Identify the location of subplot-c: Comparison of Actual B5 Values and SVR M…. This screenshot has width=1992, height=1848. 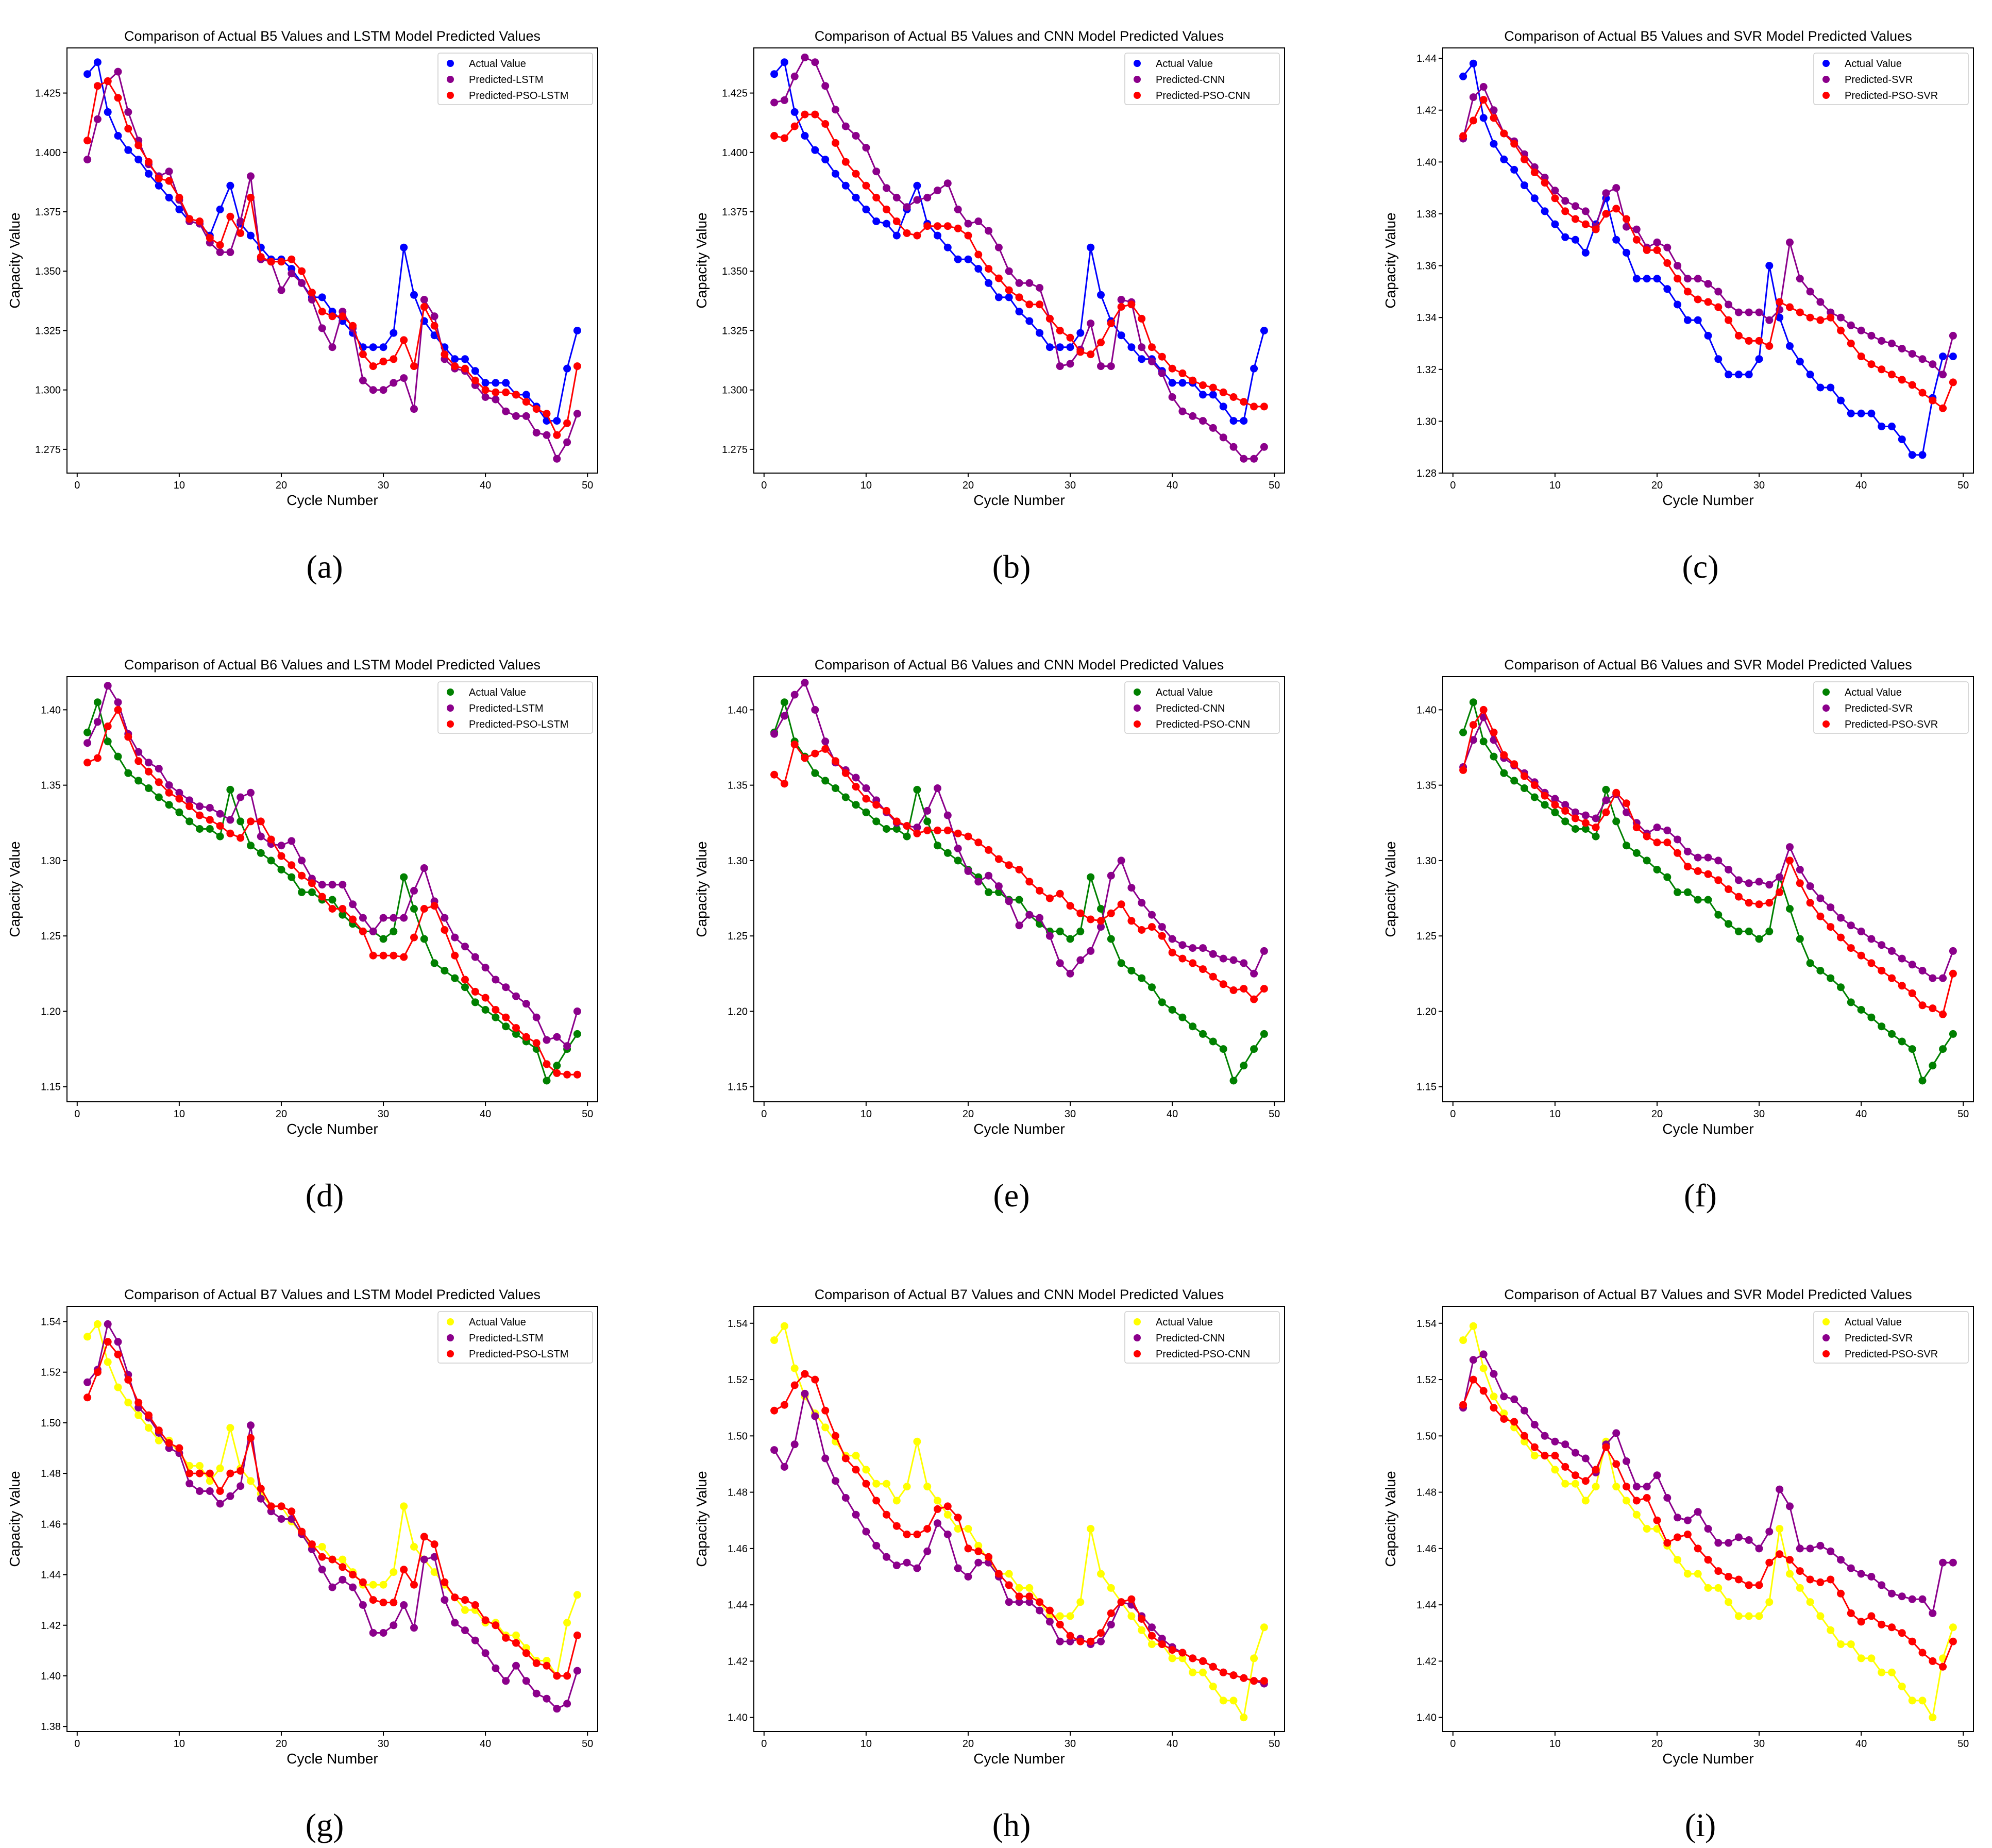
(1678, 306).